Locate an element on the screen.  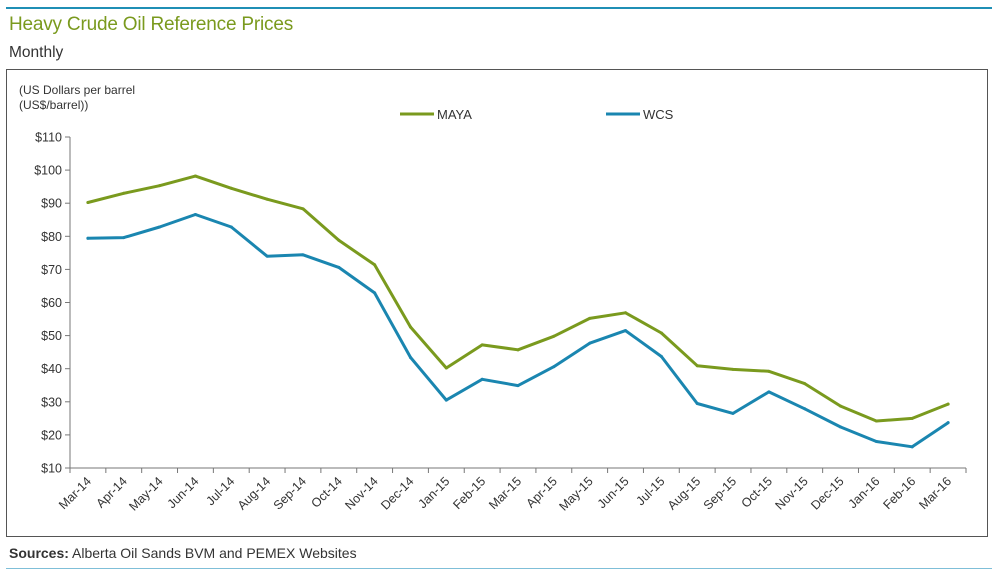
y-tick-label: $60 is located at coordinates (51, 303).